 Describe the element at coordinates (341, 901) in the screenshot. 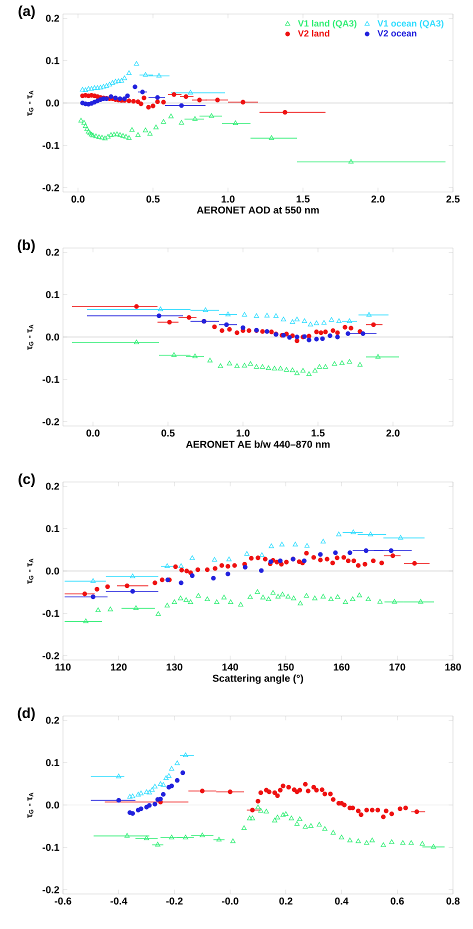

I see `x-tick-label: 0.4` at that location.